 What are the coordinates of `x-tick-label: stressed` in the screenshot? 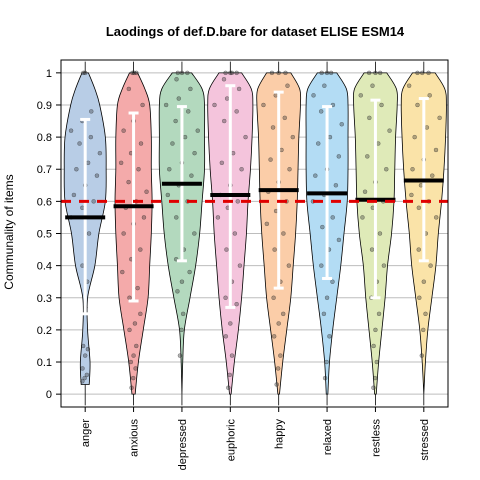 It's located at (425, 440).